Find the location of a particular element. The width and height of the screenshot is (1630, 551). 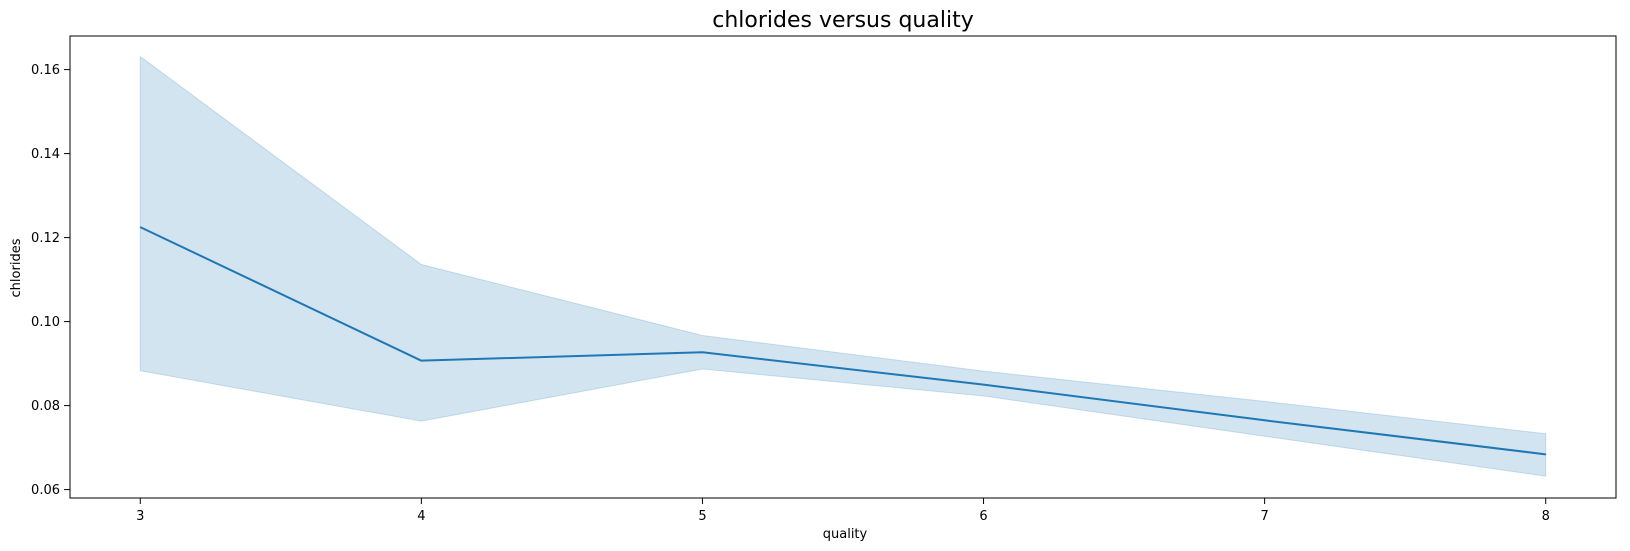

chart-title: chlorides versus quality is located at coordinates (842, 20).